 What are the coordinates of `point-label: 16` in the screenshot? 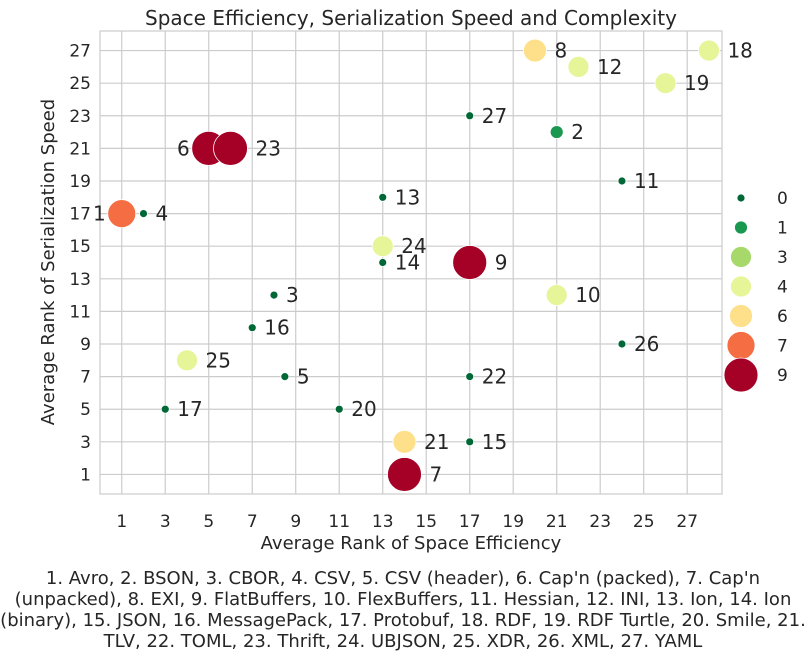 It's located at (276, 328).